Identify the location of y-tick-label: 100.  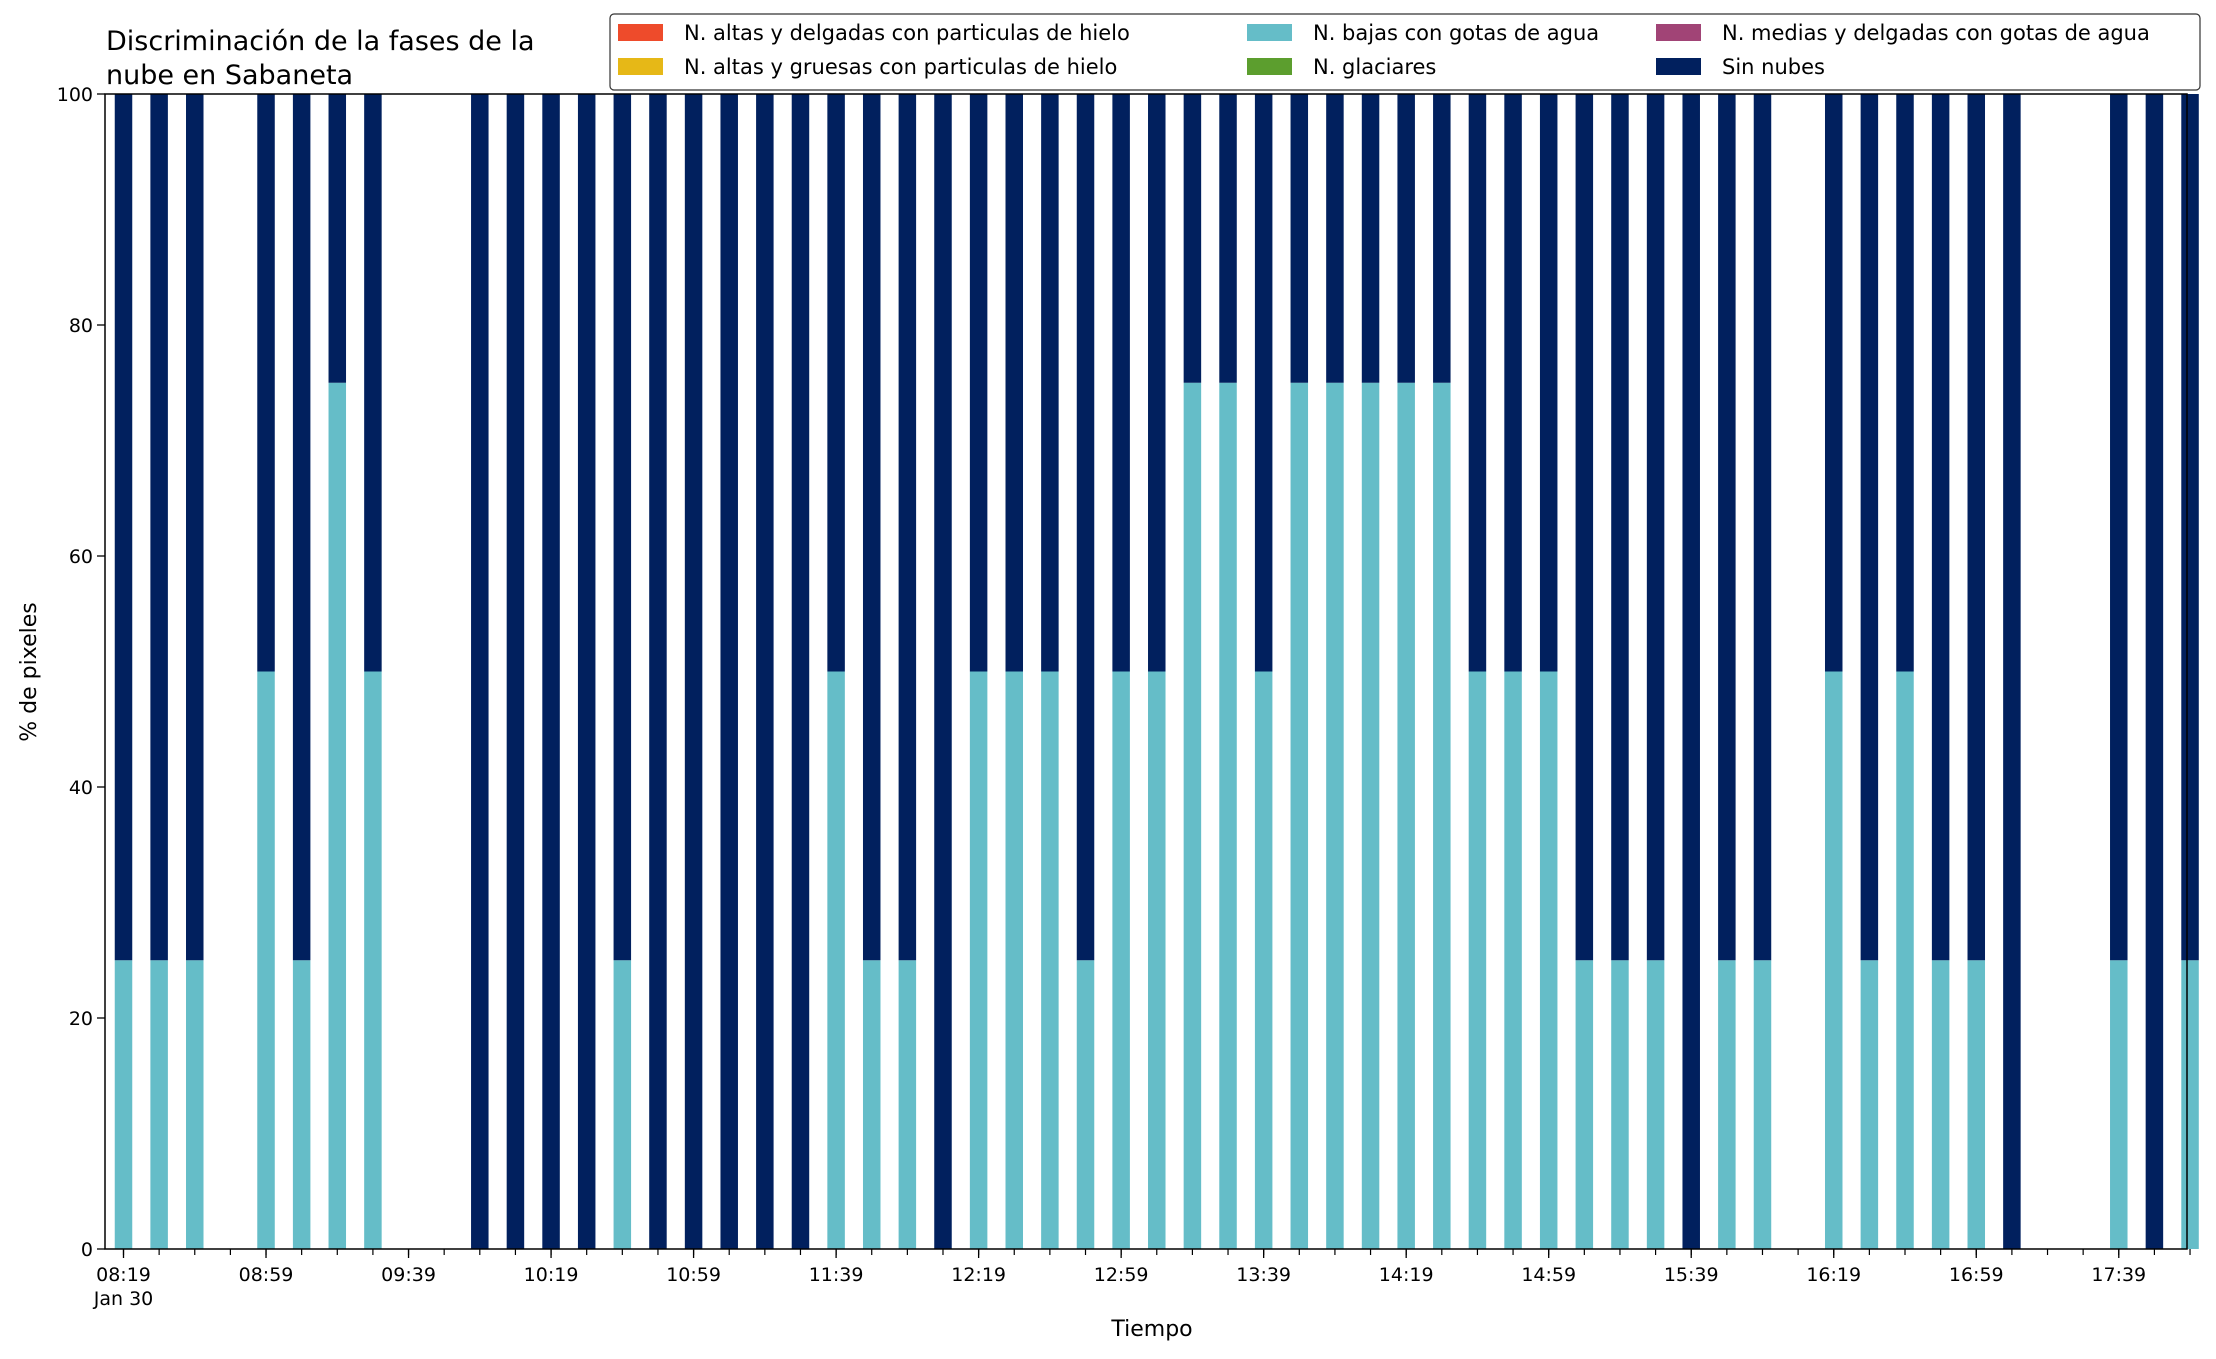
(75, 95).